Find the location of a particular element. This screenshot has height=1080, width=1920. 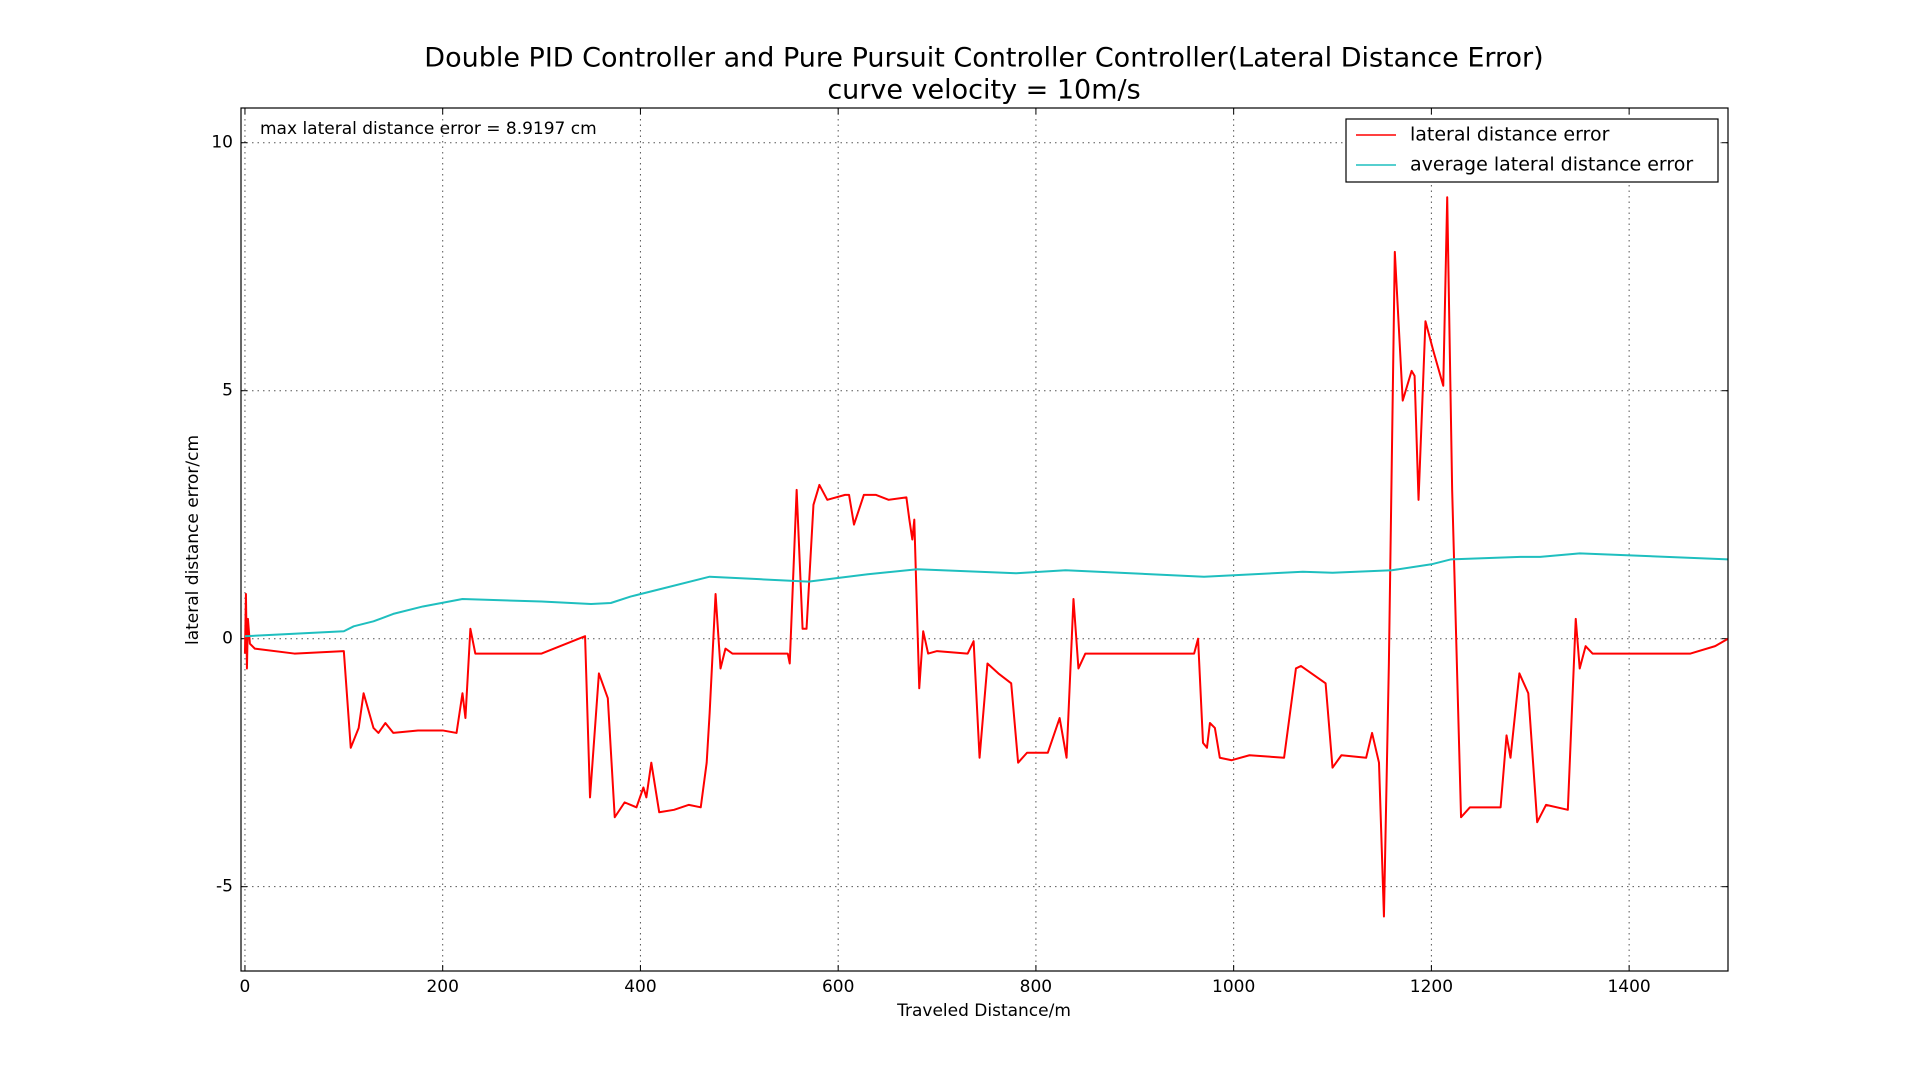

x-tick-label: 400 is located at coordinates (640, 987).